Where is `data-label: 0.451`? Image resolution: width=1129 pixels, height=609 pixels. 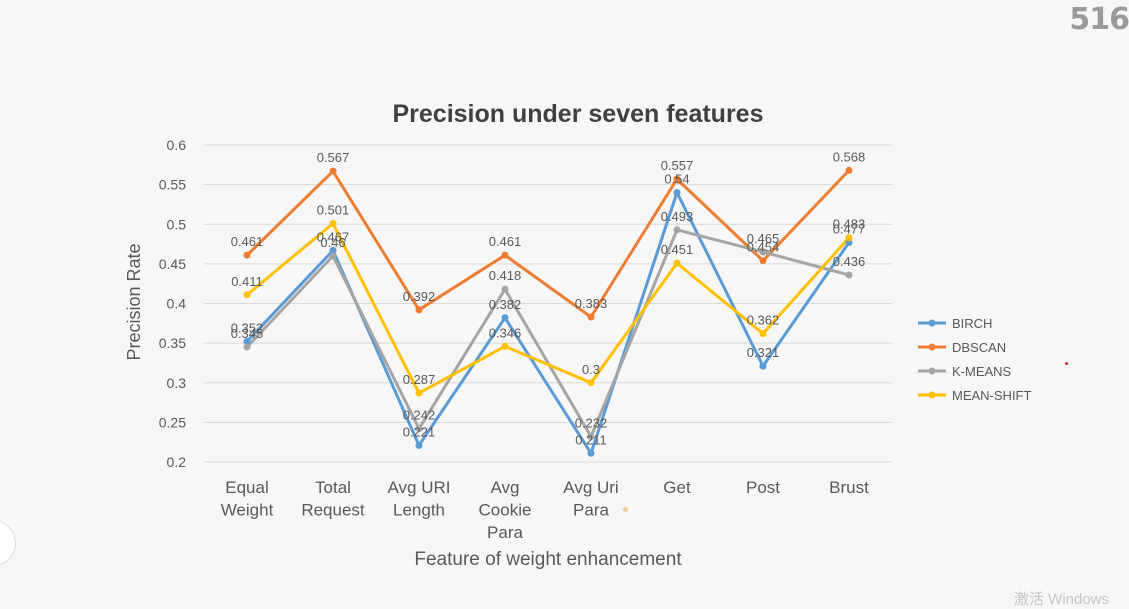 data-label: 0.451 is located at coordinates (677, 249).